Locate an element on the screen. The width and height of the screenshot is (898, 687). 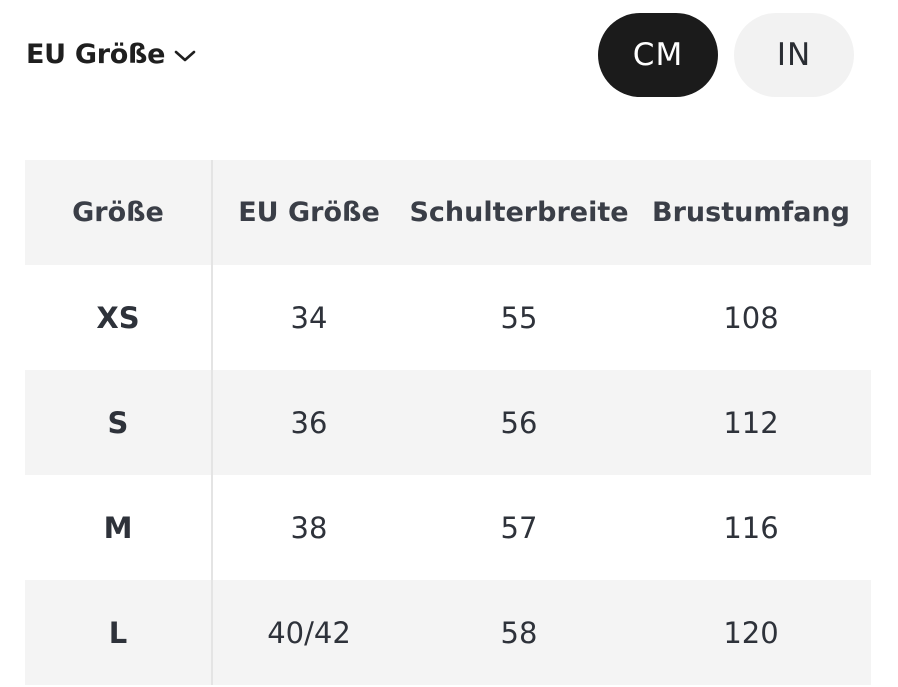
shoulder-width-cell: 57 is located at coordinates (519, 527).